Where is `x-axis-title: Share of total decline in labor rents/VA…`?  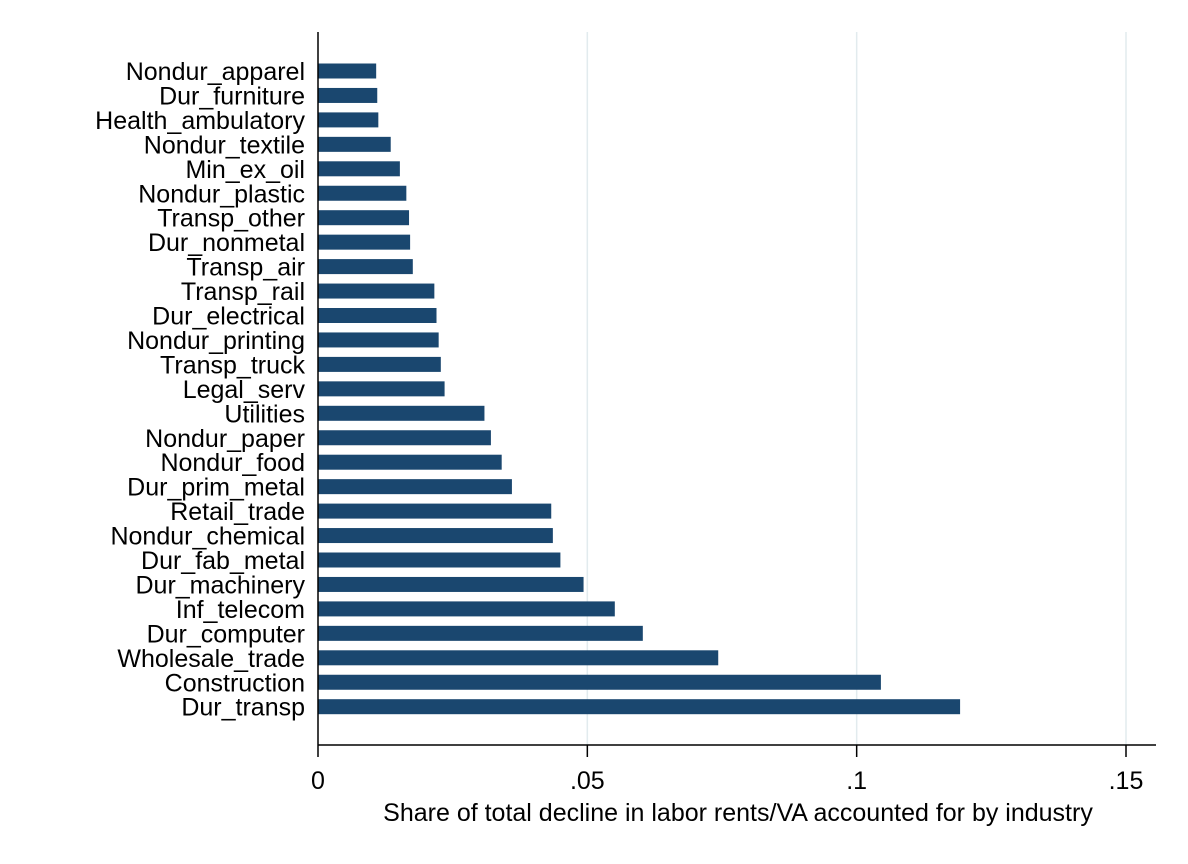
x-axis-title: Share of total decline in labor rents/VA… is located at coordinates (738, 813).